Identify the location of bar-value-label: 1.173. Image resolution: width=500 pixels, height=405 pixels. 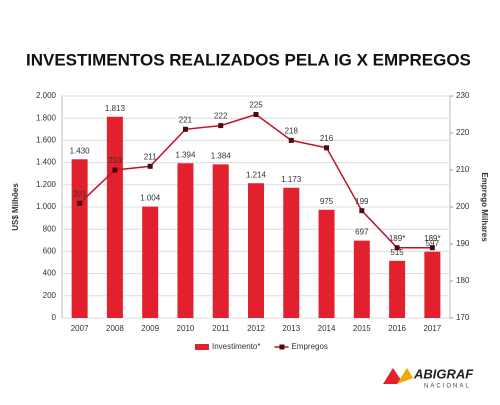
(291, 179).